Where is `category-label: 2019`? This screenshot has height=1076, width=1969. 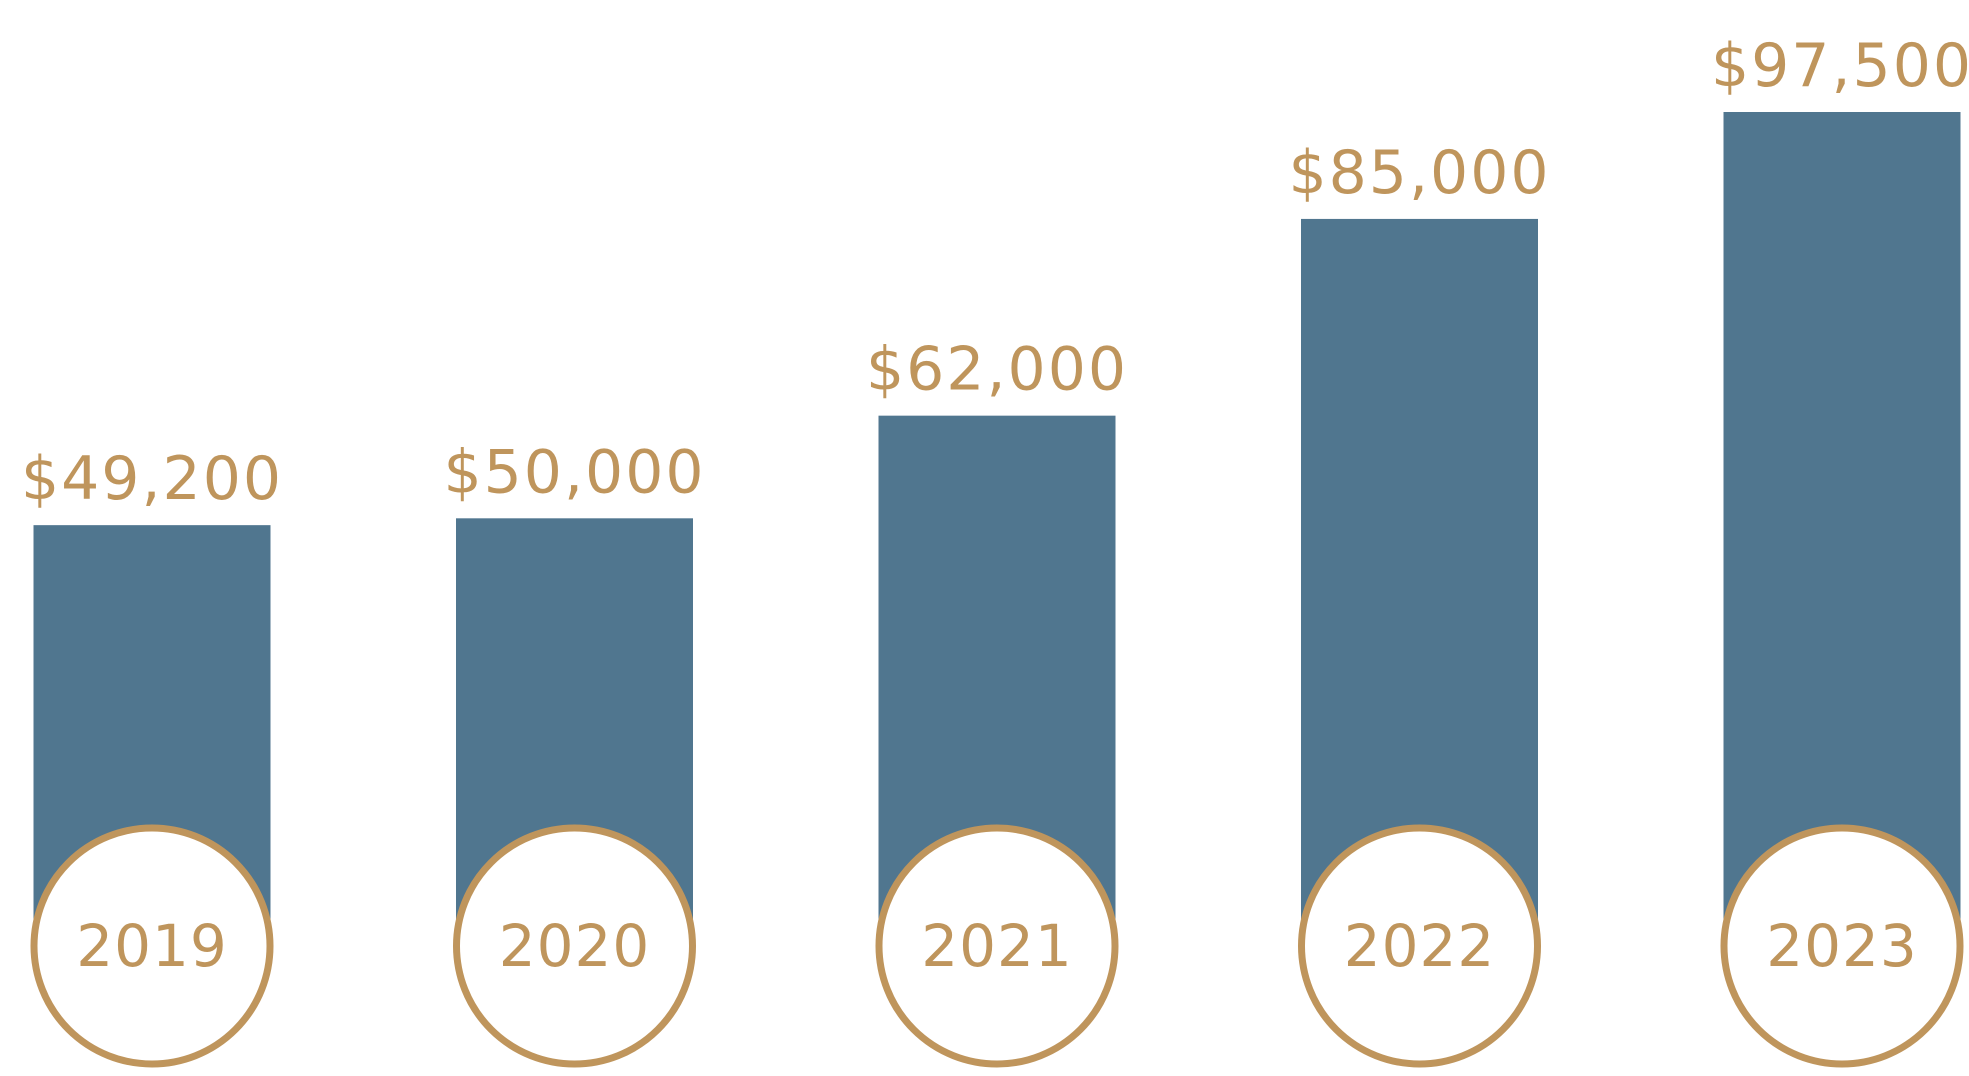 category-label: 2019 is located at coordinates (152, 946).